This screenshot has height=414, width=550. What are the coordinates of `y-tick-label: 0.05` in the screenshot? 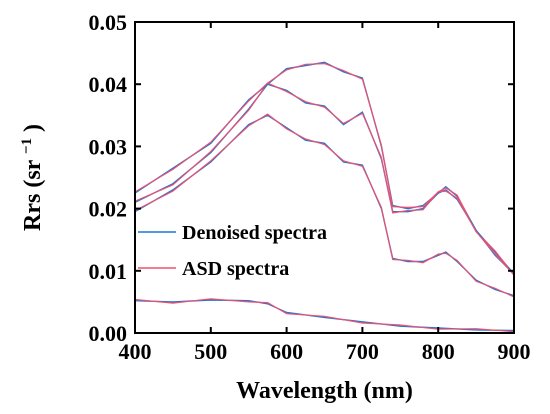 It's located at (108, 22).